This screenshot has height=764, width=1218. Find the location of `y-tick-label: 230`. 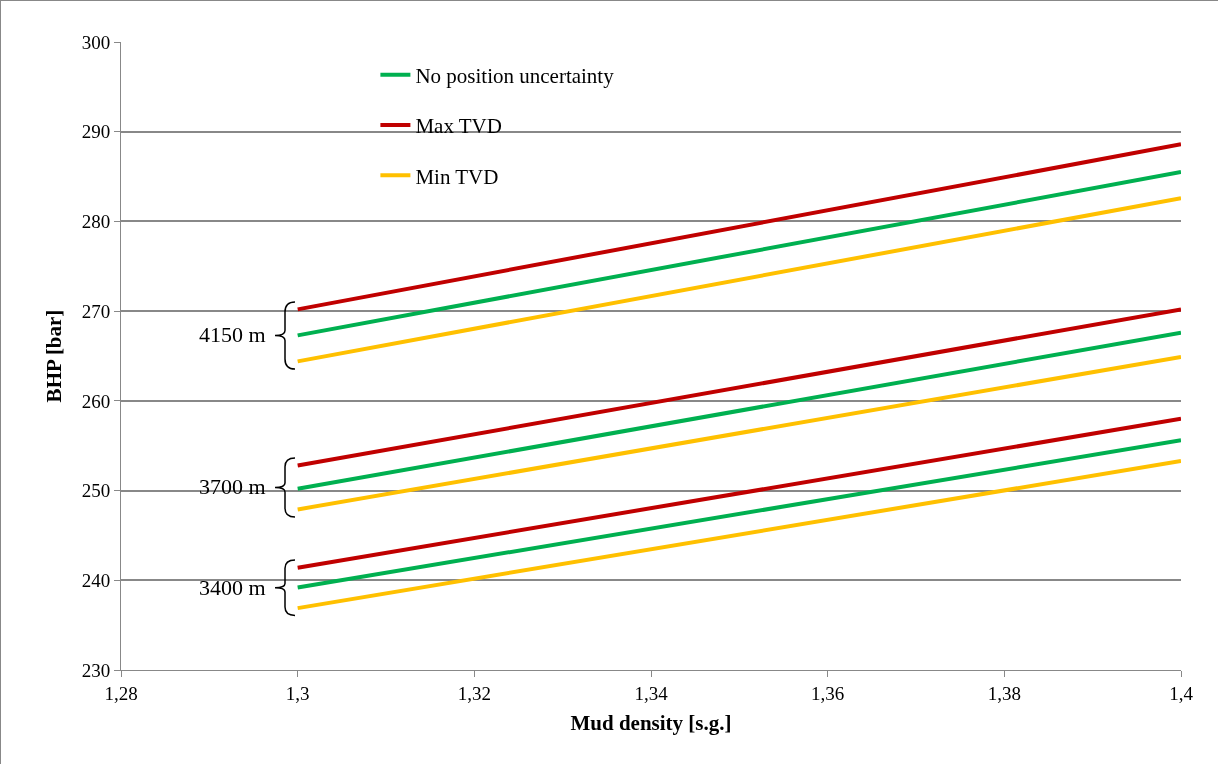

y-tick-label: 230 is located at coordinates (96, 670).